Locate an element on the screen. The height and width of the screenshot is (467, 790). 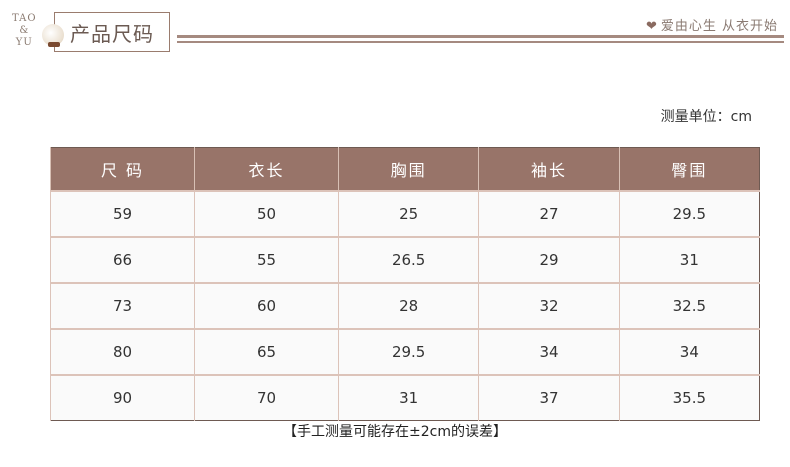
table-cell: 32 is located at coordinates (549, 305).